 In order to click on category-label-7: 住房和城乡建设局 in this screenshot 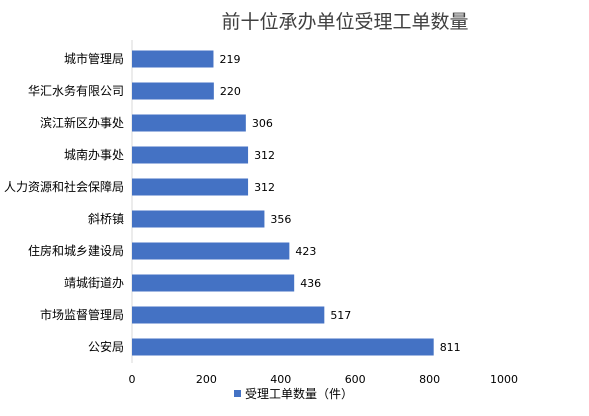, I will do `click(76, 250)`.